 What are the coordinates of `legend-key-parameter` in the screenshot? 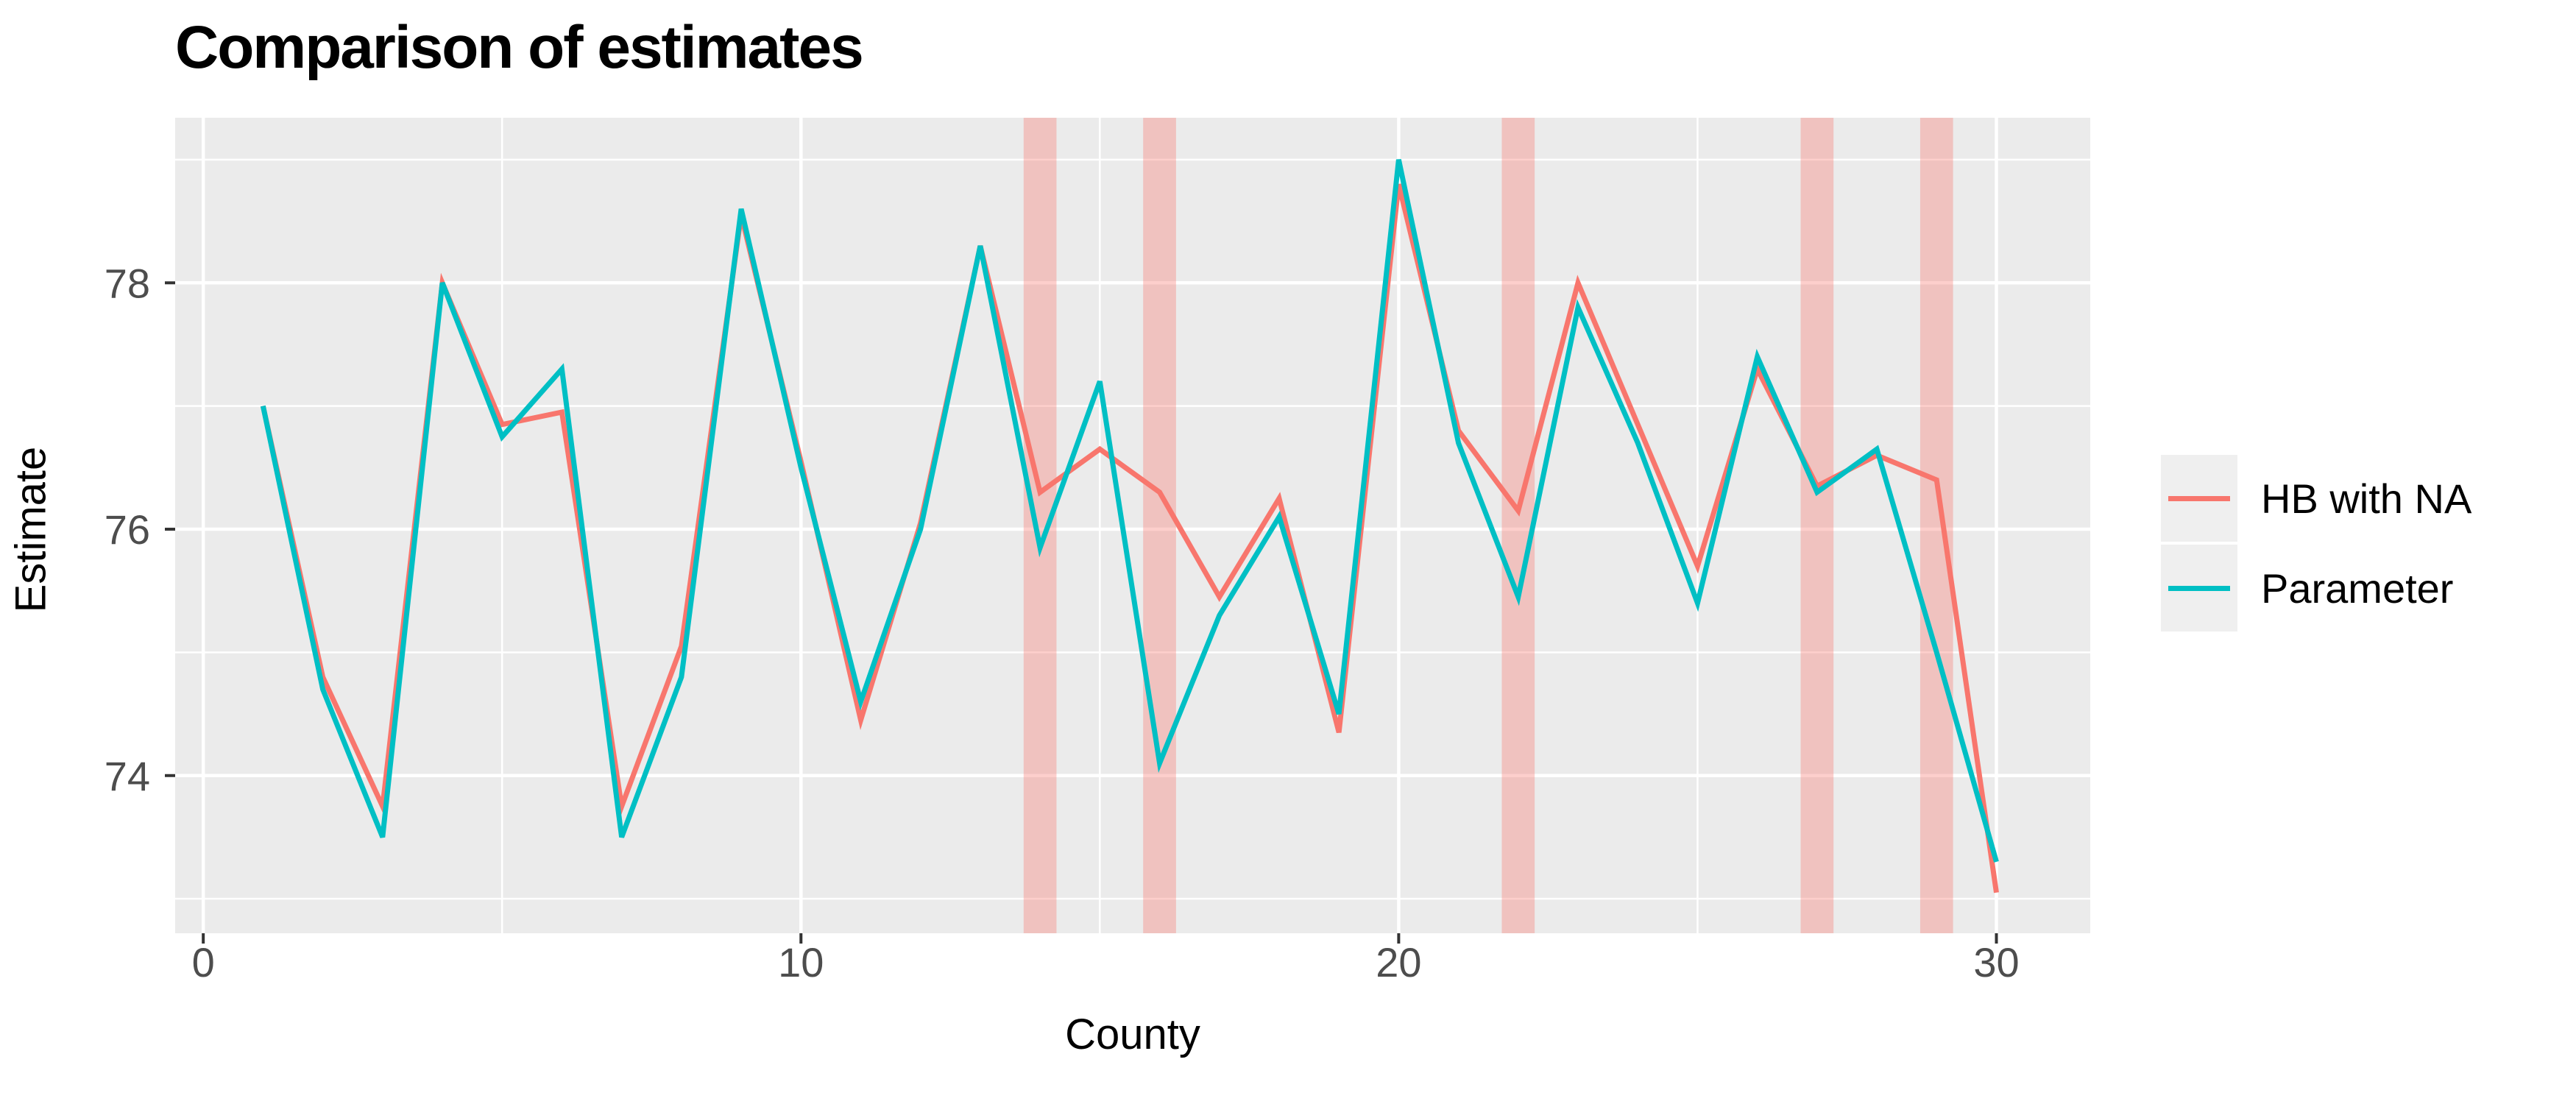 It's located at (2199, 588).